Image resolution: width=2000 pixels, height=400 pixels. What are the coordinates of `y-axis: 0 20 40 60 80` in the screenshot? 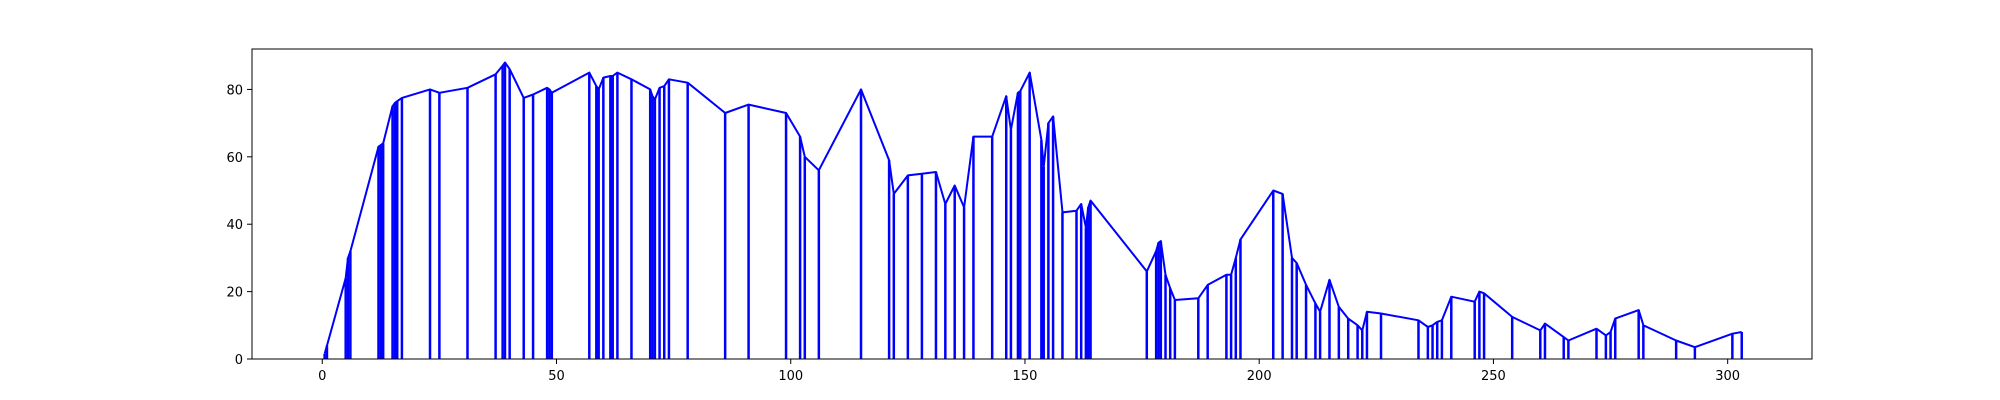 It's located at (239, 225).